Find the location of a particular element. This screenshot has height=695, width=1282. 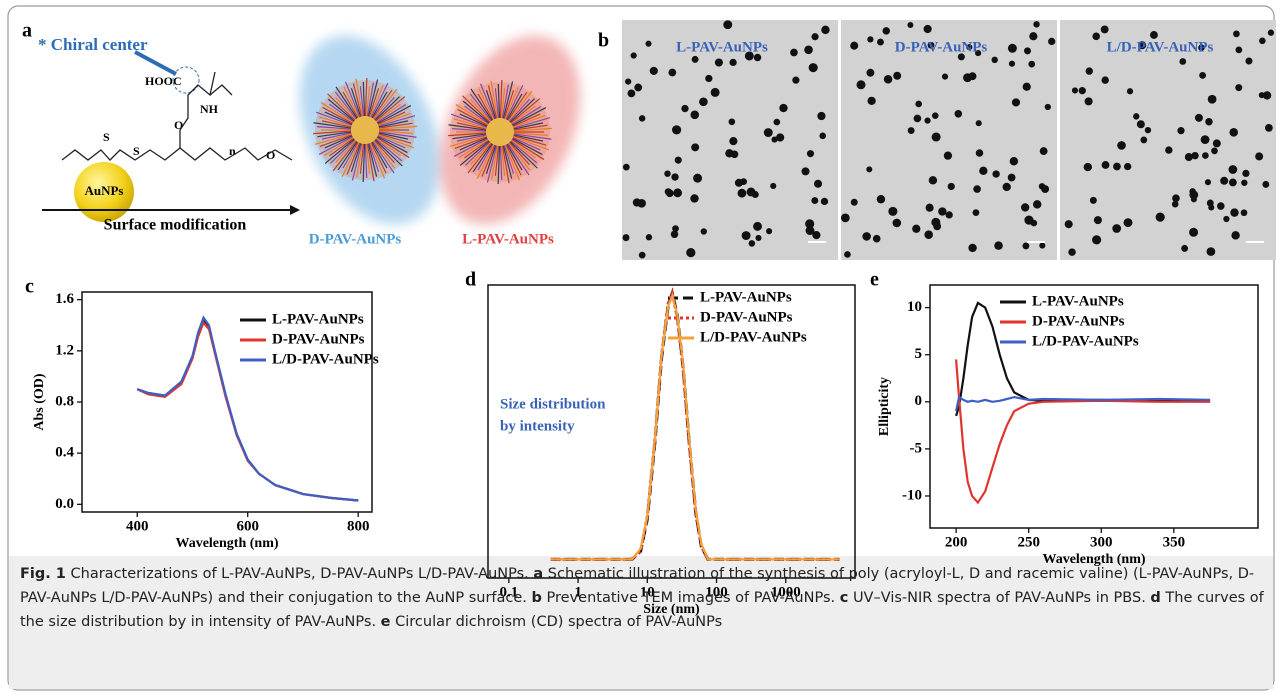

x-tick-label: 10 is located at coordinates (647, 592).